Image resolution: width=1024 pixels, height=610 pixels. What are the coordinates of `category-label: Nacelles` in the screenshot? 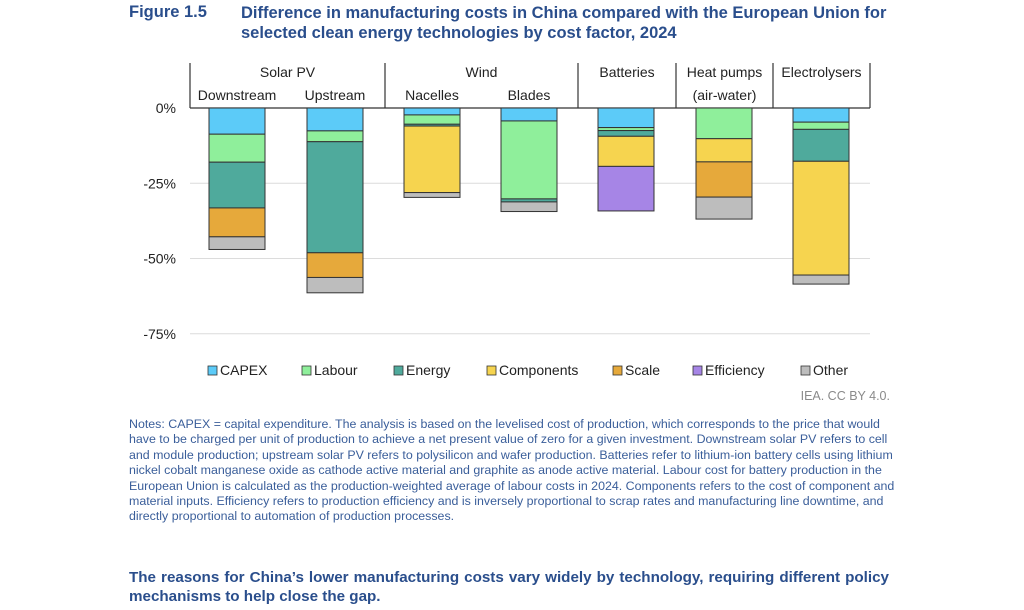 It's located at (432, 95).